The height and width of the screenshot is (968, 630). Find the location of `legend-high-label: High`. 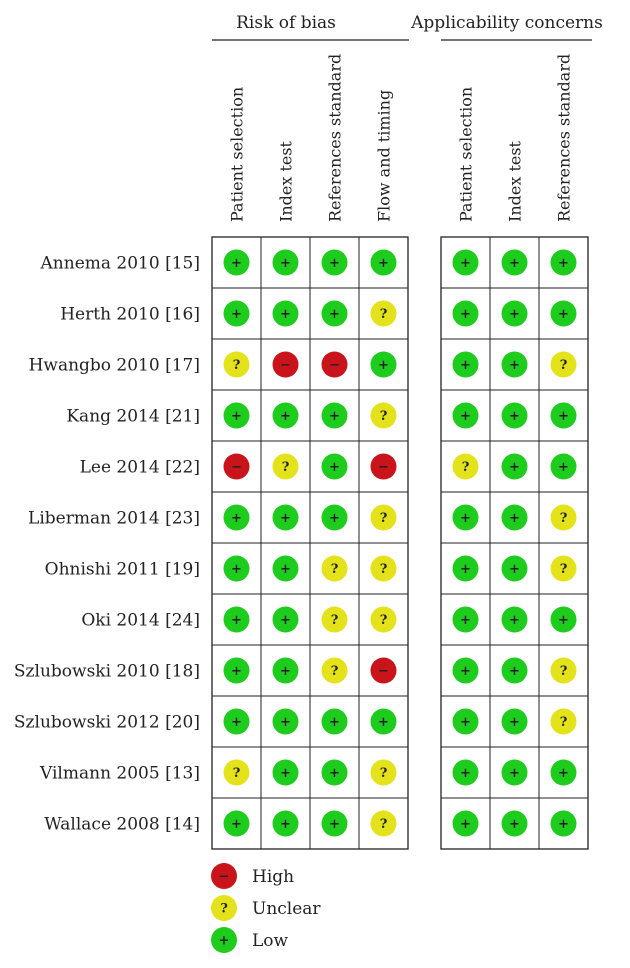

legend-high-label: High is located at coordinates (273, 877).